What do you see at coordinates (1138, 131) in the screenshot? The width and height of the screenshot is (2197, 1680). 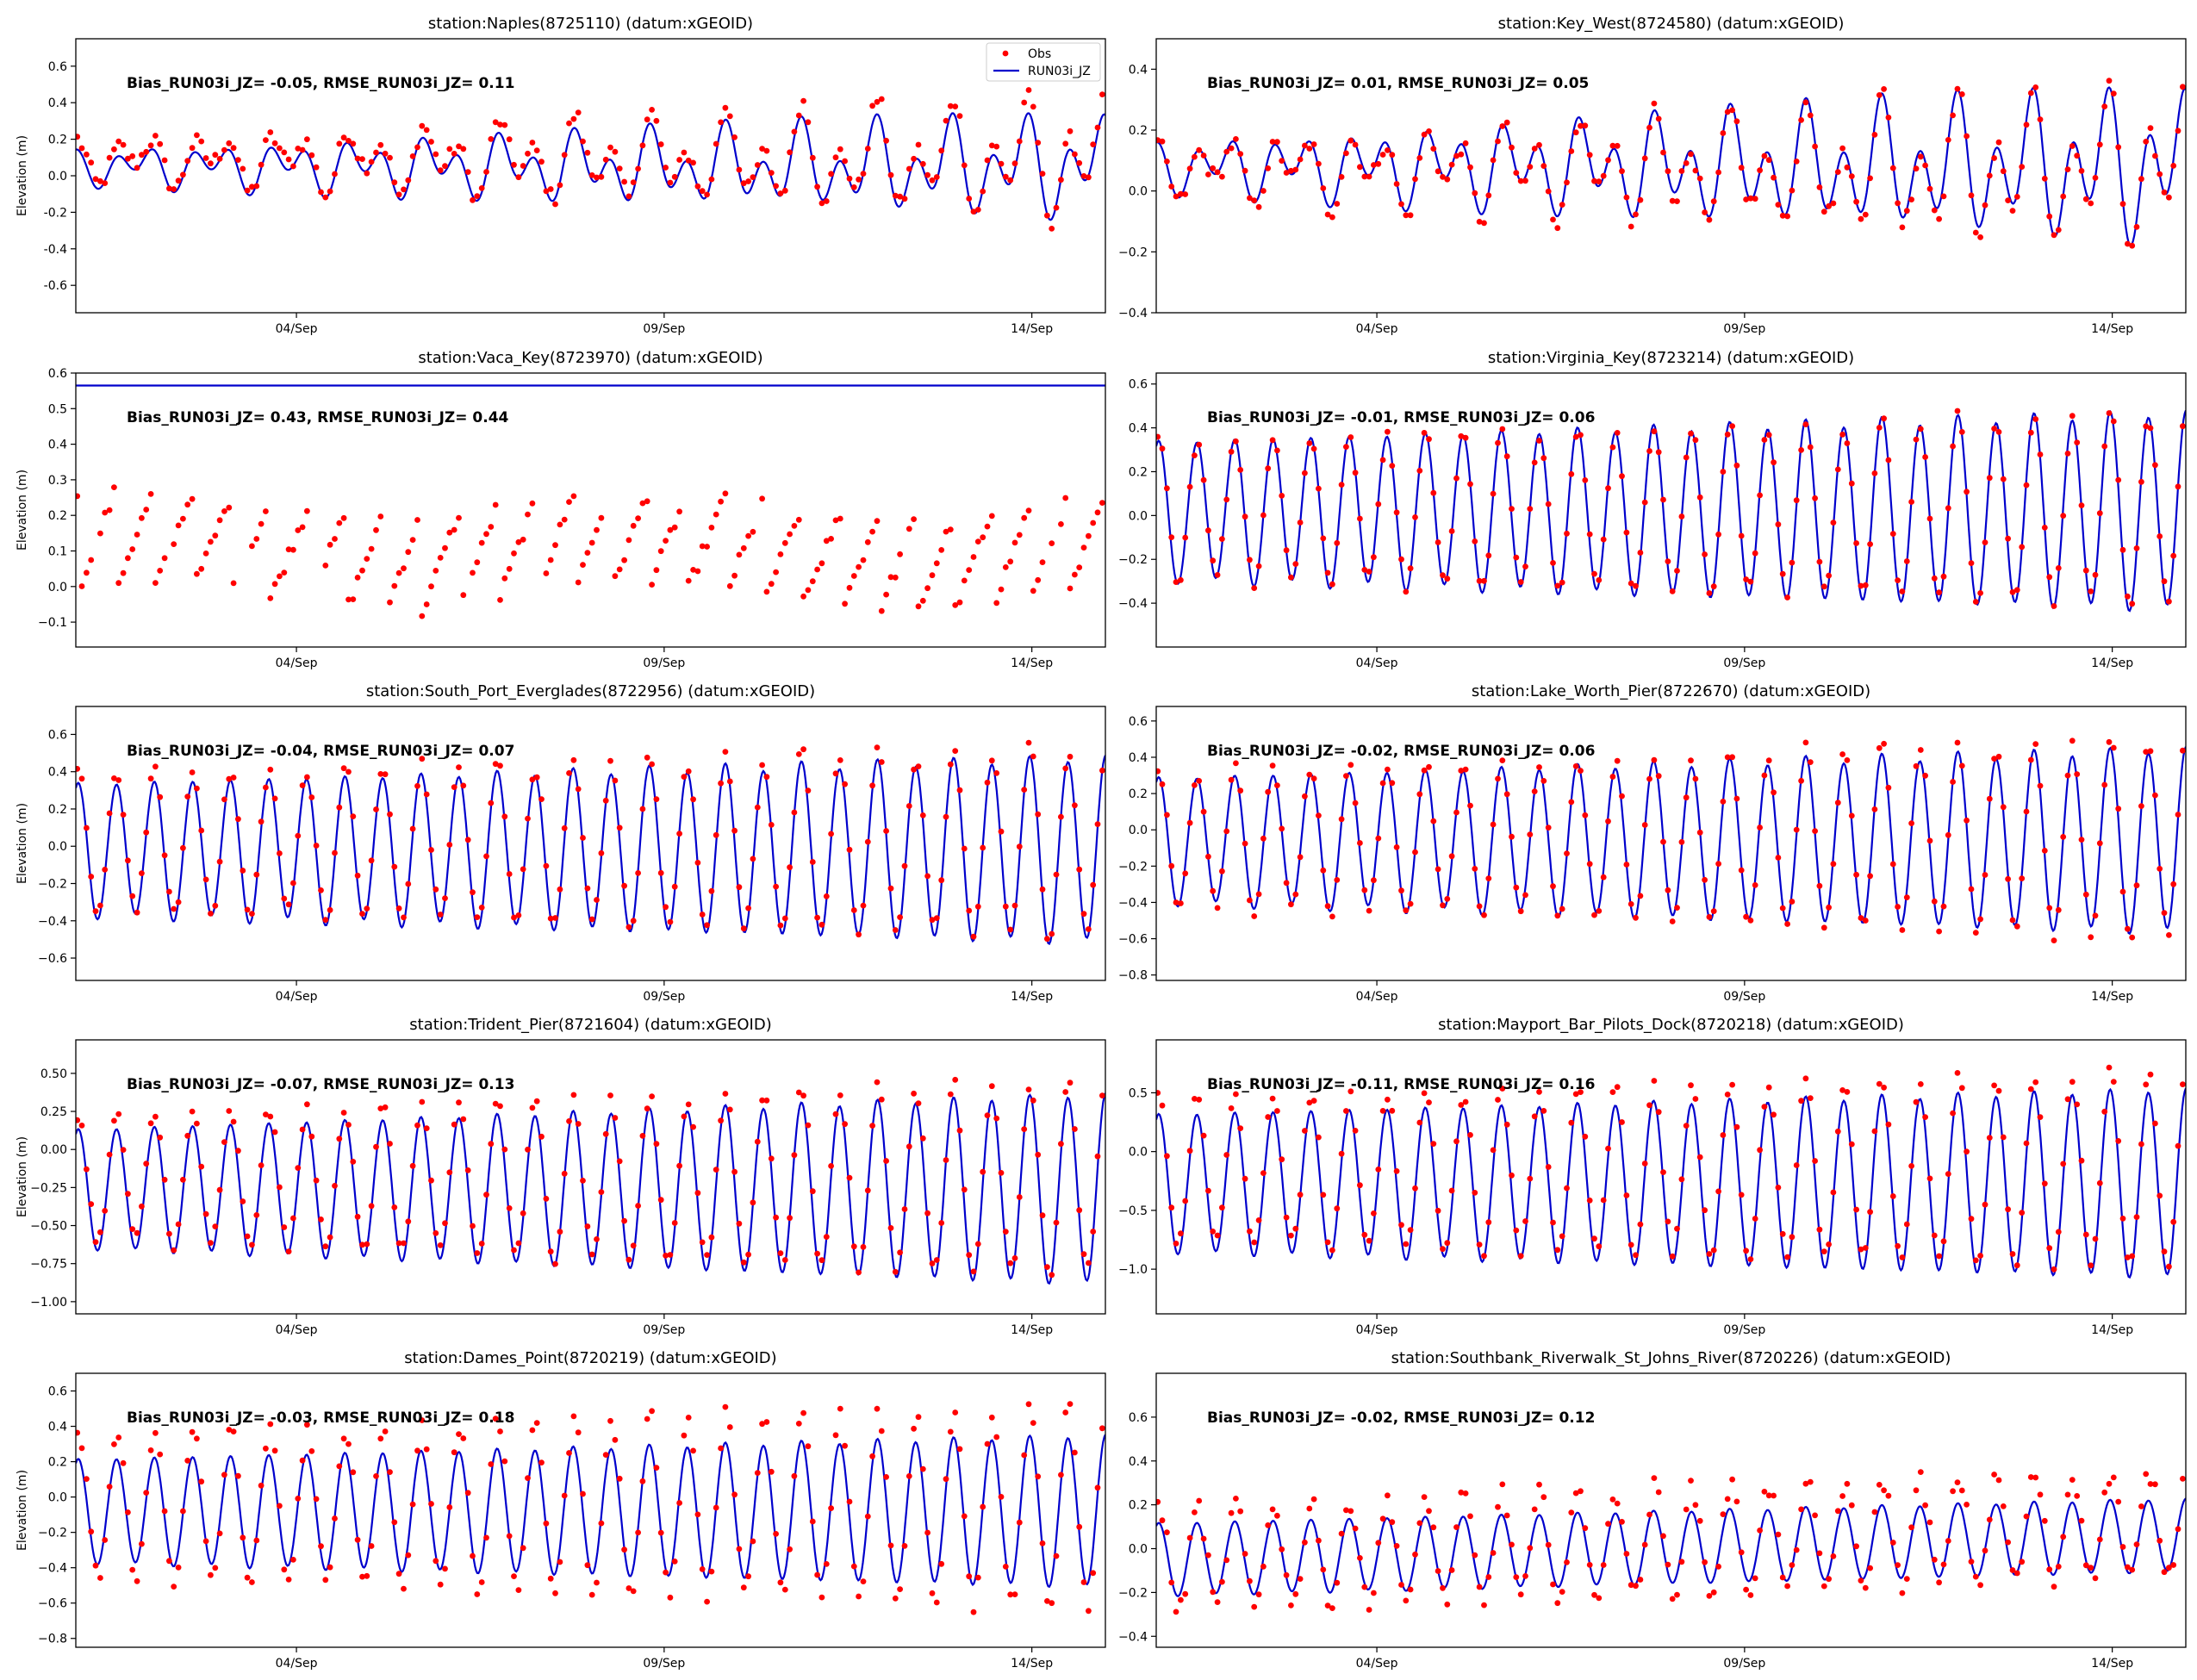 I see `y-tick-label: 0.2` at bounding box center [1138, 131].